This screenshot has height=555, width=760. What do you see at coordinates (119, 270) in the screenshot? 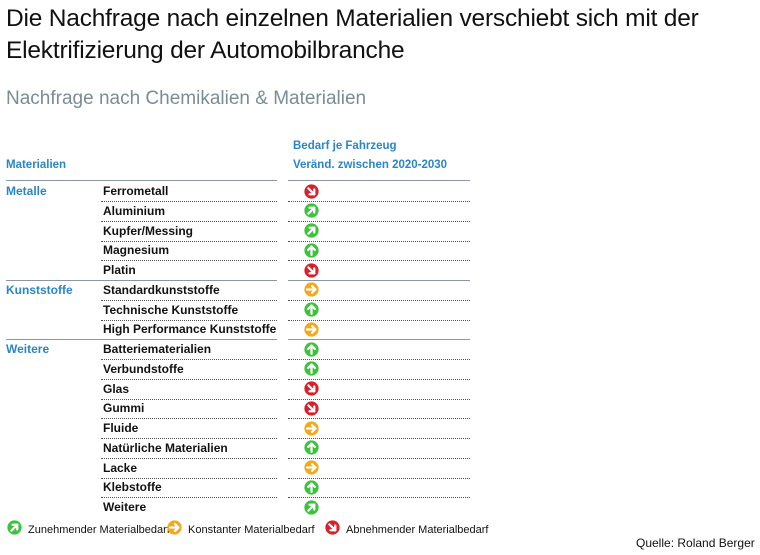
I see `material-name: Platin` at bounding box center [119, 270].